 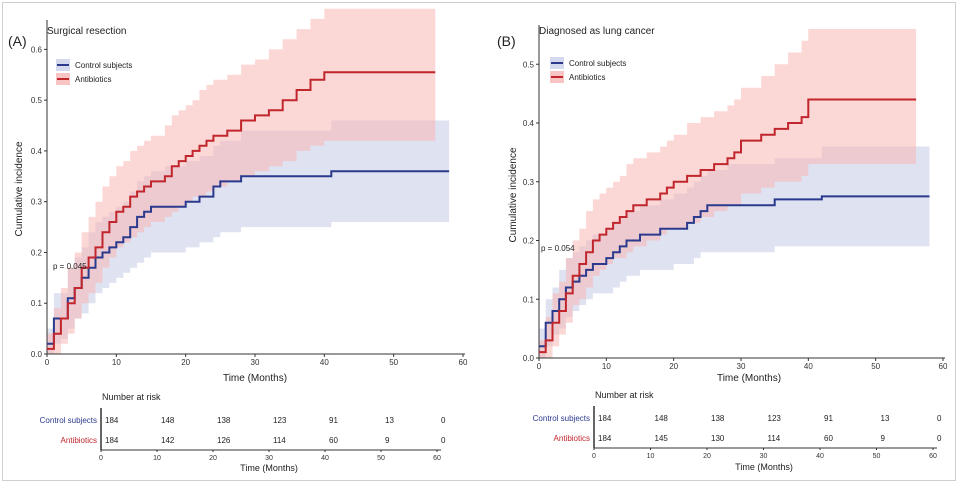 I want to click on chart-title: Diagnosed as lung cancer, so click(x=597, y=31).